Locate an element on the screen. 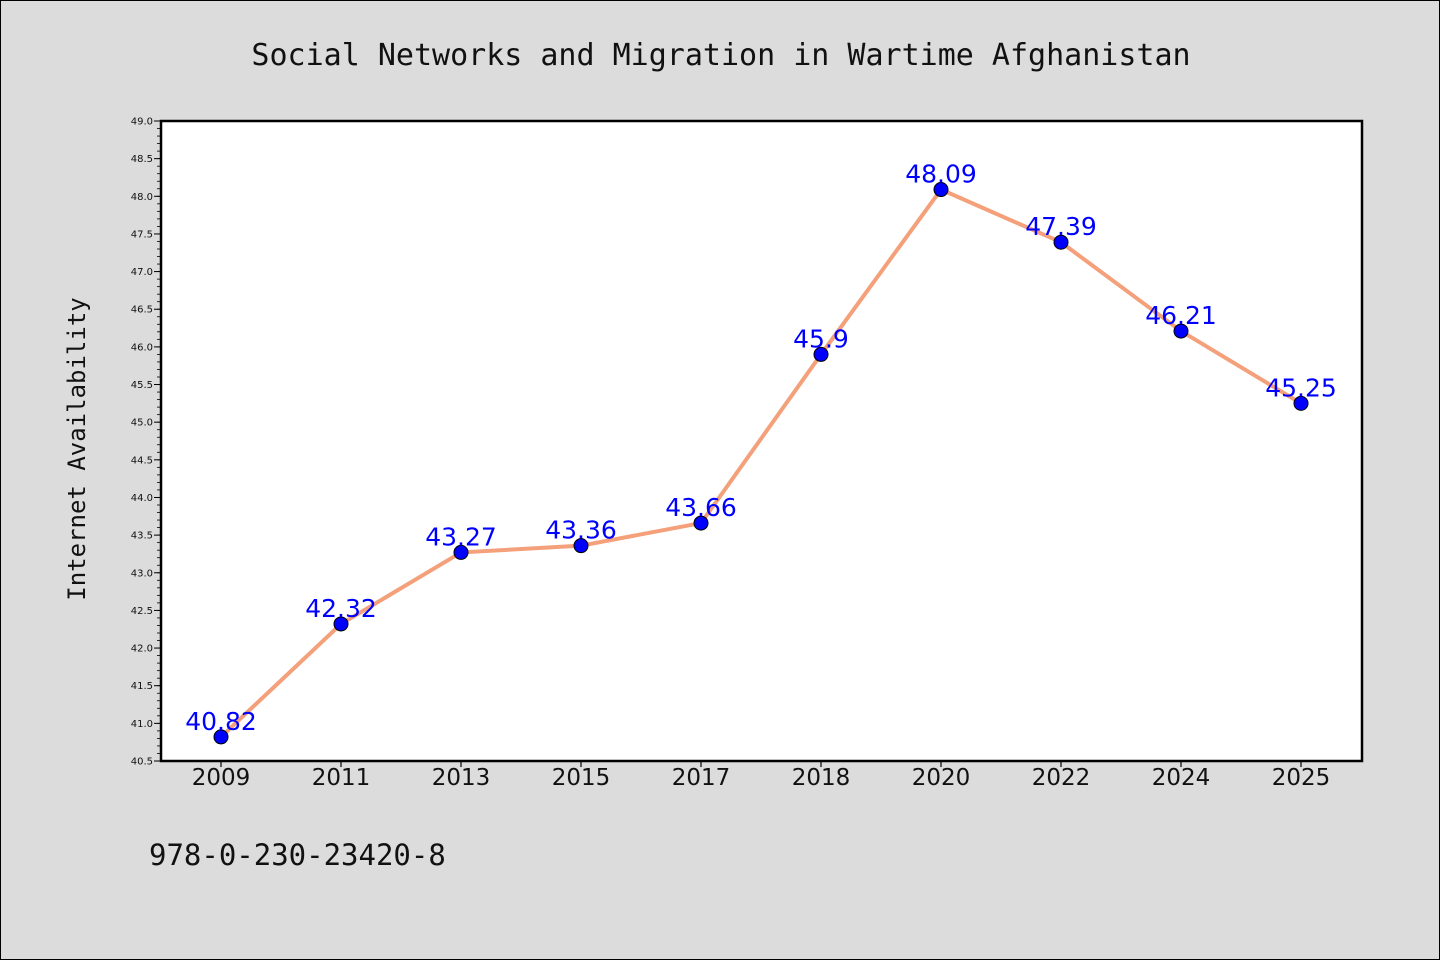 This screenshot has width=1440, height=960. data-label: 46.21 is located at coordinates (1181, 315).